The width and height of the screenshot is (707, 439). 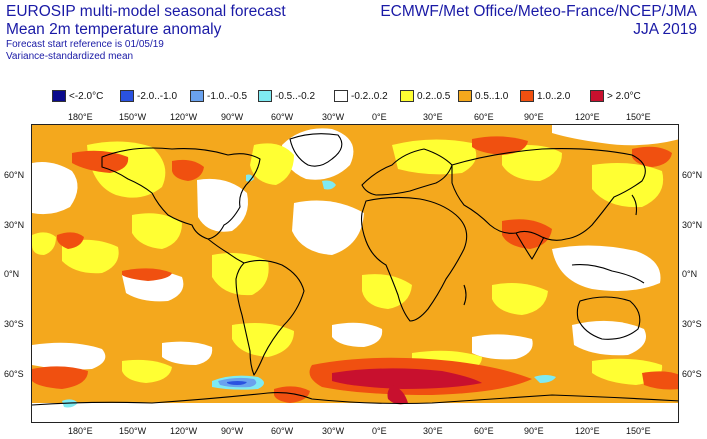 What do you see at coordinates (80, 431) in the screenshot?
I see `longitude-label-bottom: 180°E` at bounding box center [80, 431].